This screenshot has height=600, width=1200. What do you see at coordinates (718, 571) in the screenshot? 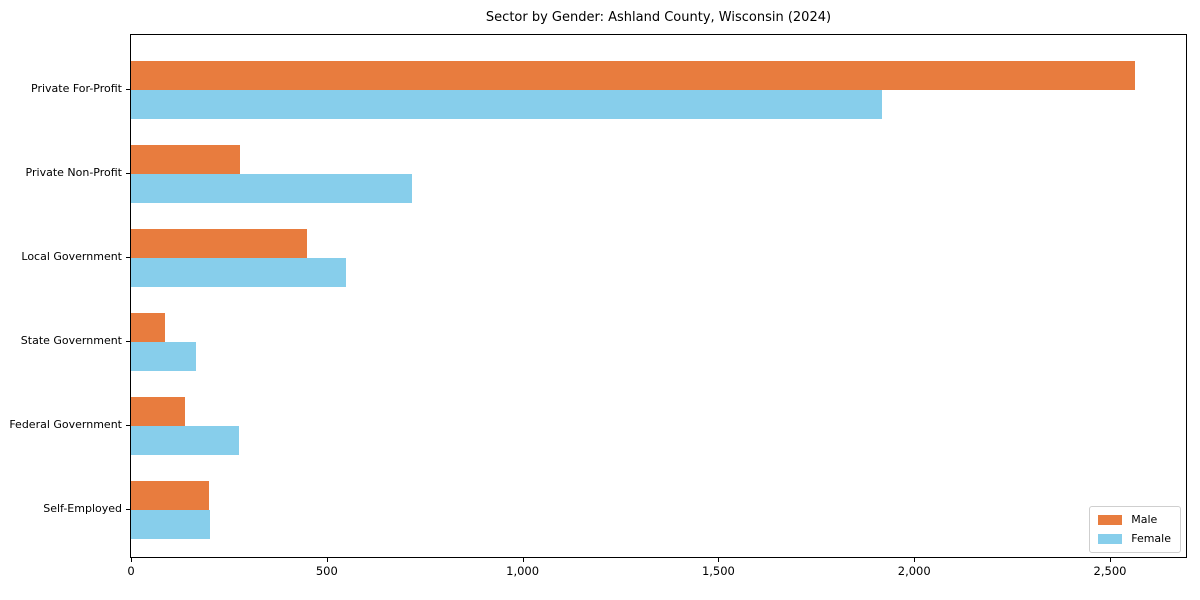
I see `xtick-label-3: 1,500` at bounding box center [718, 571].